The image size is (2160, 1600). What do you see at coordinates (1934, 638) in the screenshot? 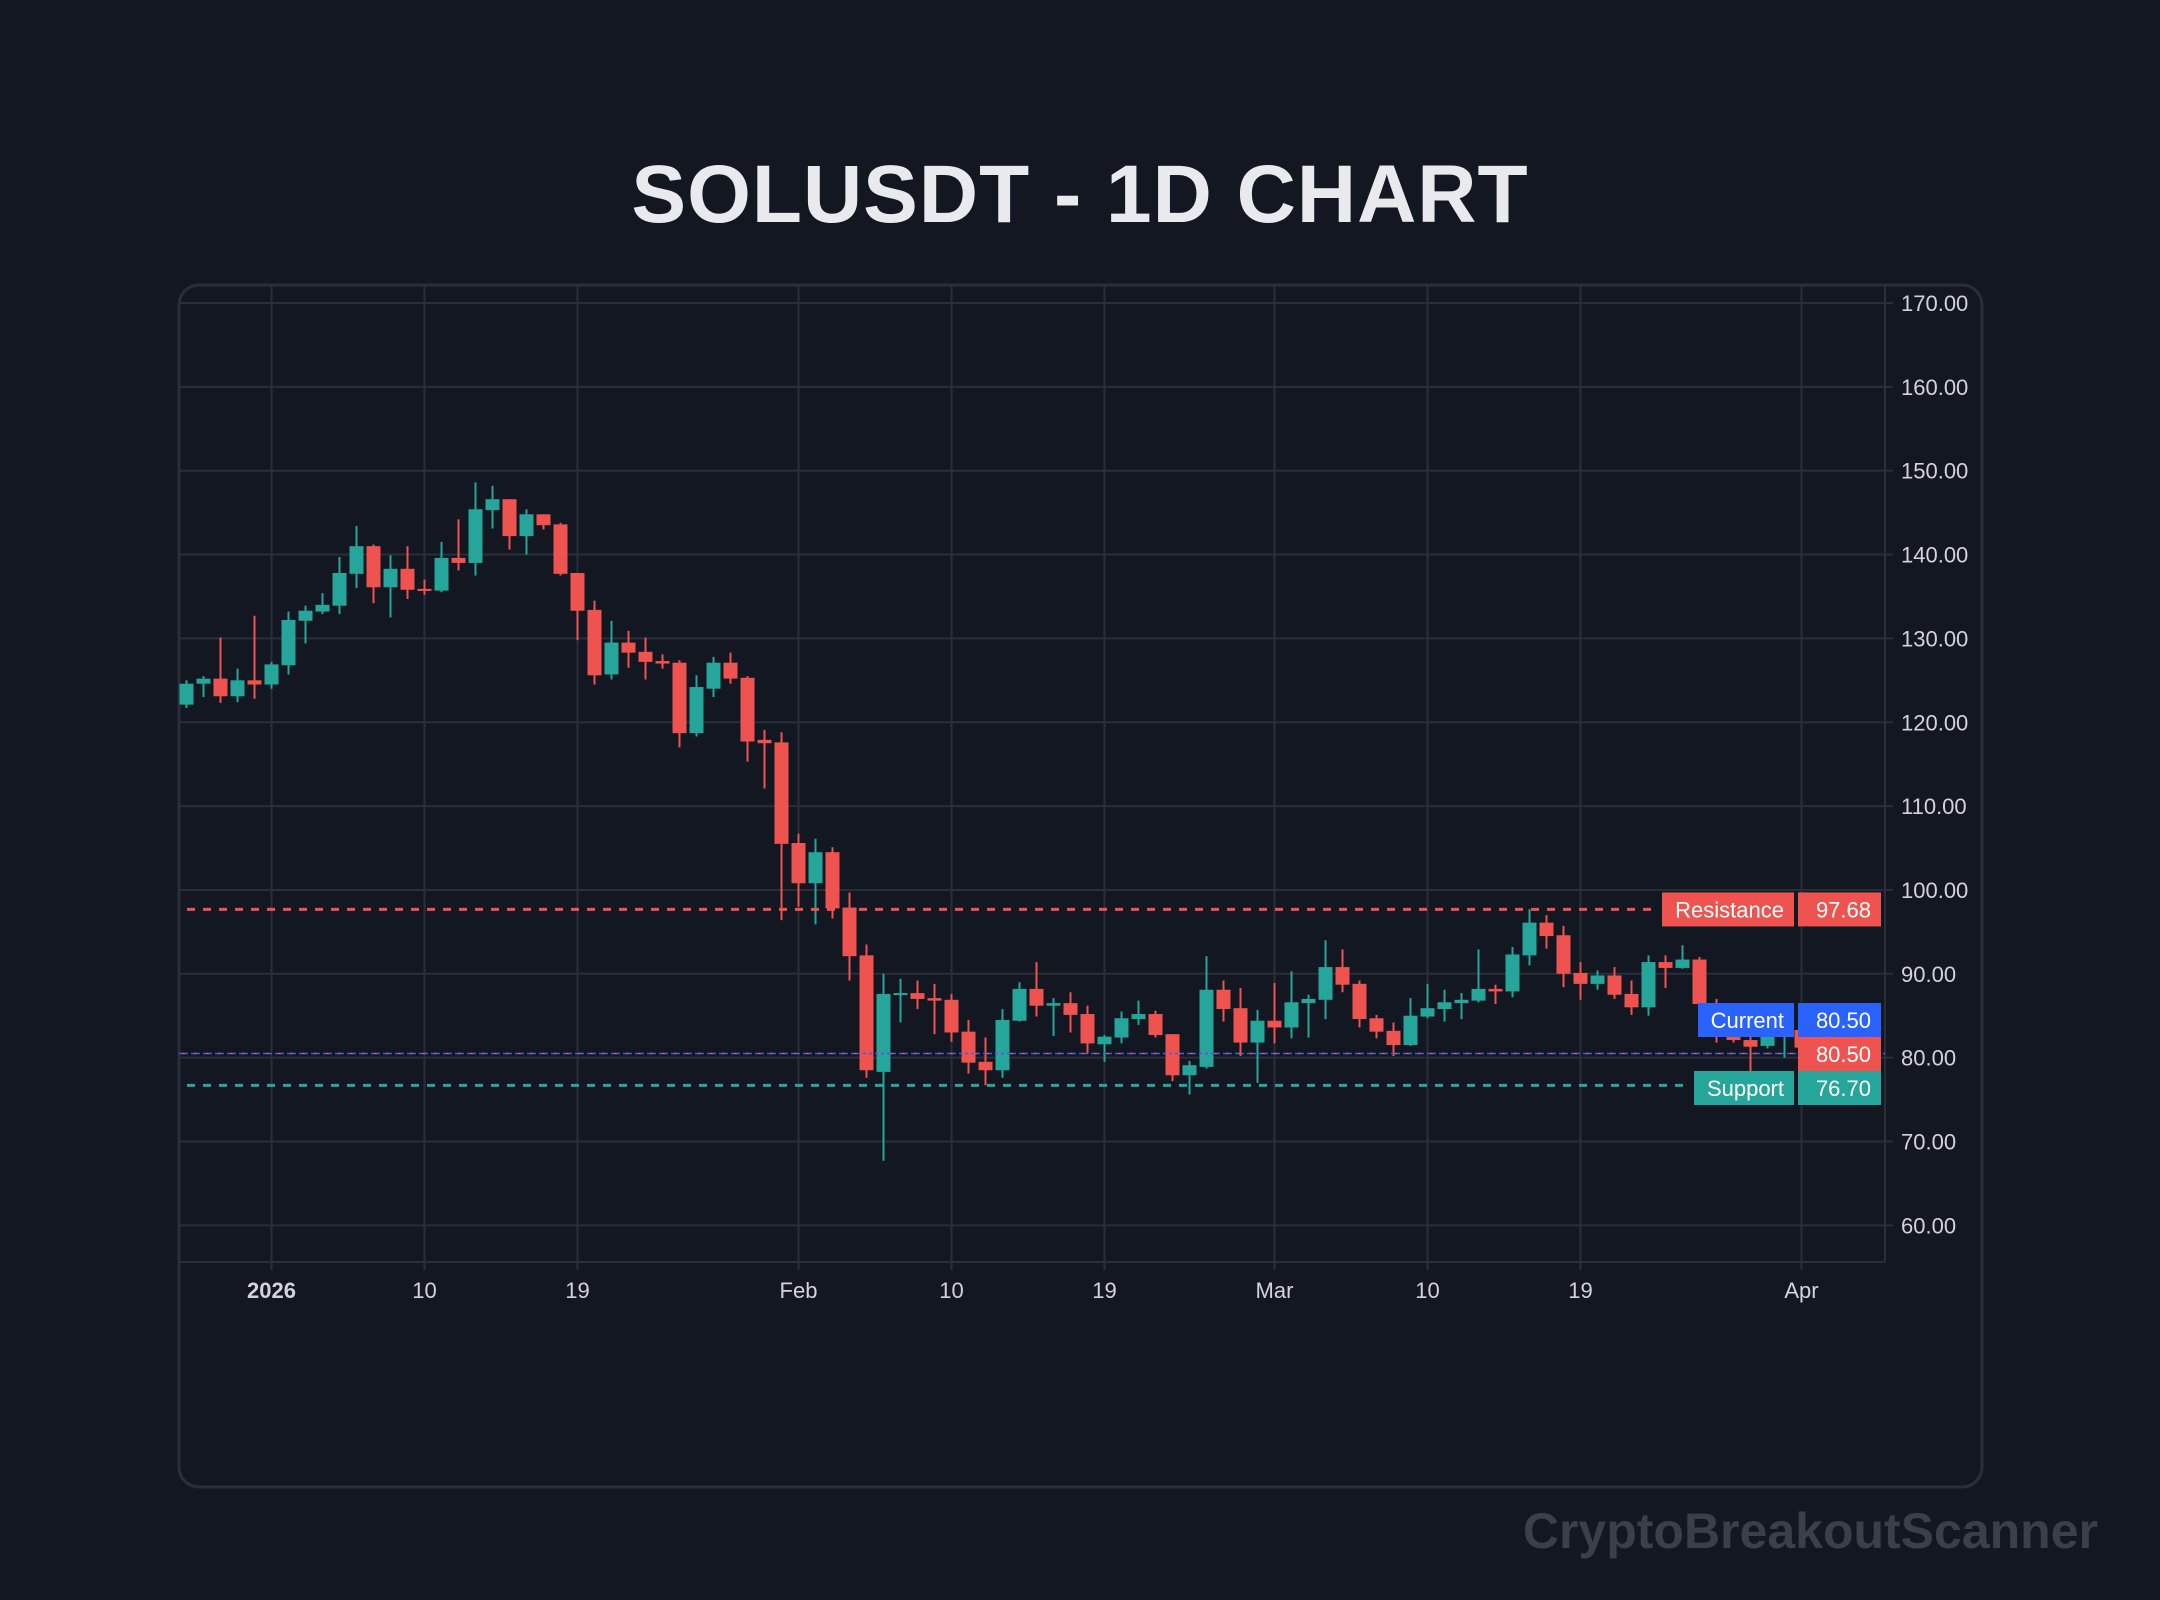
I see `y-tick-label: 130.00` at bounding box center [1934, 638].